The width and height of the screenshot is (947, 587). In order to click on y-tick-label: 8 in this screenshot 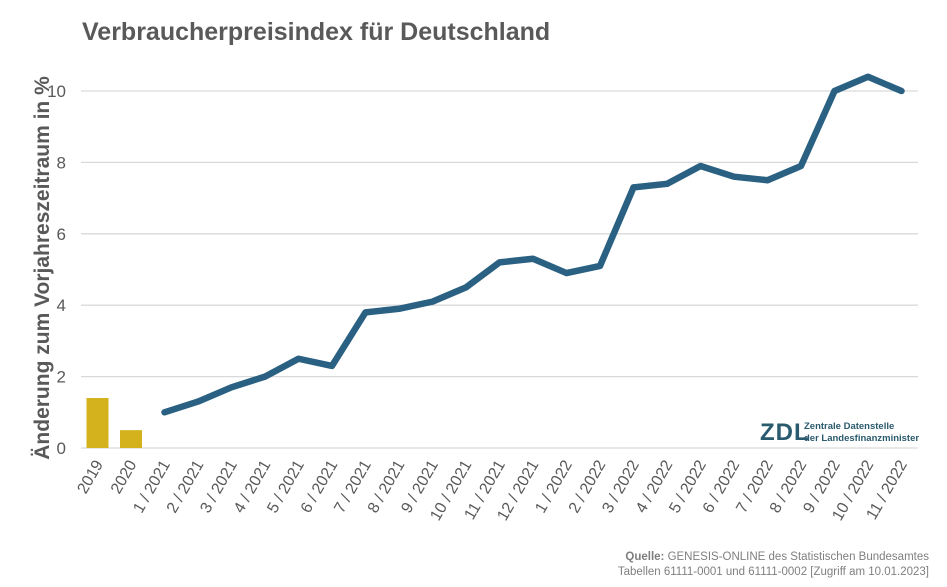, I will do `click(61, 162)`.